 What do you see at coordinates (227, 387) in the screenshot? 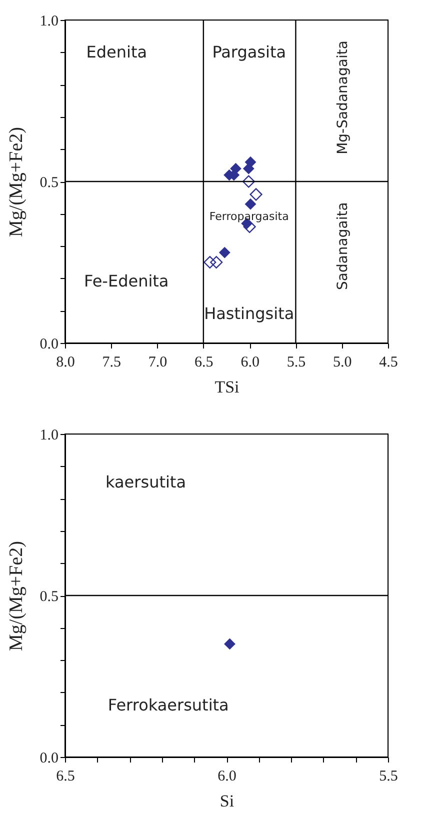
I see `x-axis-title: TSi` at bounding box center [227, 387].